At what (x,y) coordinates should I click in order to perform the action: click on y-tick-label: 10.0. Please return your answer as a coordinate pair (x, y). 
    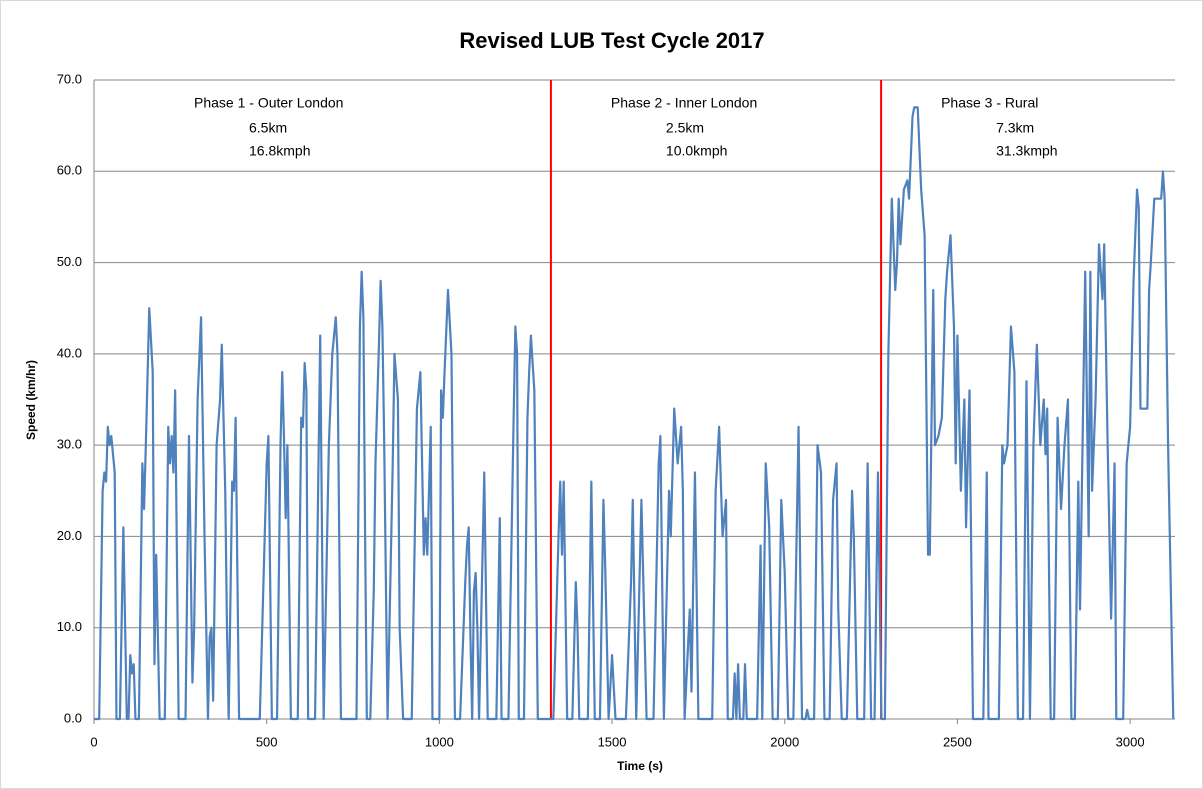
    Looking at the image, I should click on (69, 626).